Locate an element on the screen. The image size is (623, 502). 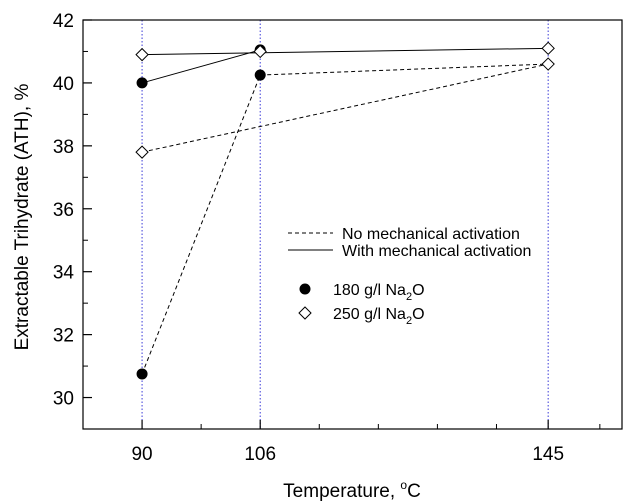
legend-marker-label-0: 180 g/l Na2O is located at coordinates (379, 292).